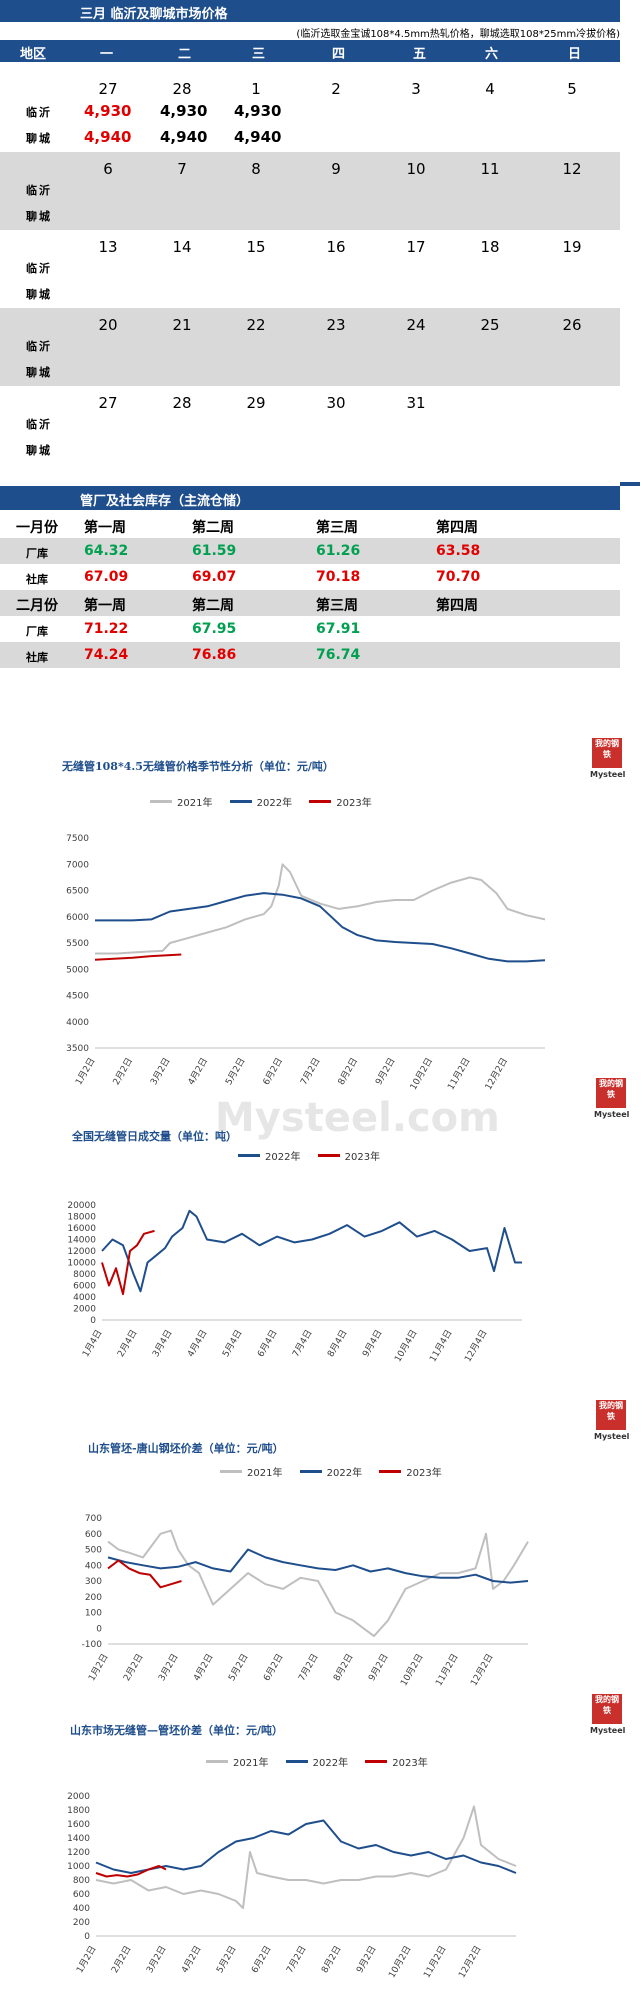  I want to click on day-cell: 24, so click(416, 325).